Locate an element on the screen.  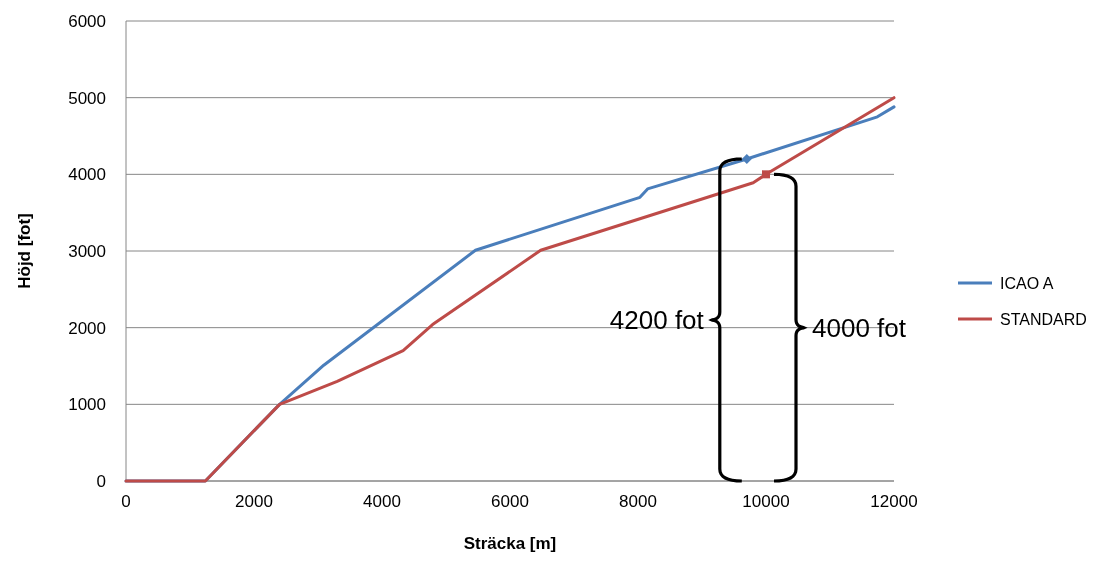
y-tick-label: 6000 is located at coordinates (87, 21).